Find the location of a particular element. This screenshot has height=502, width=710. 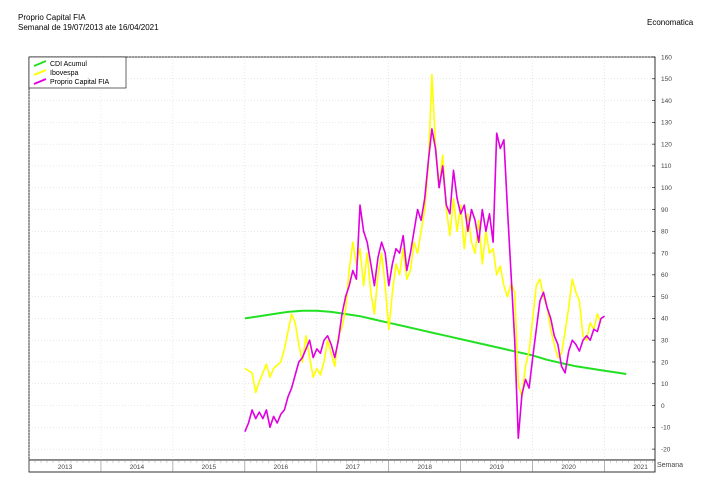

x-tick-label: 2020 is located at coordinates (568, 467).